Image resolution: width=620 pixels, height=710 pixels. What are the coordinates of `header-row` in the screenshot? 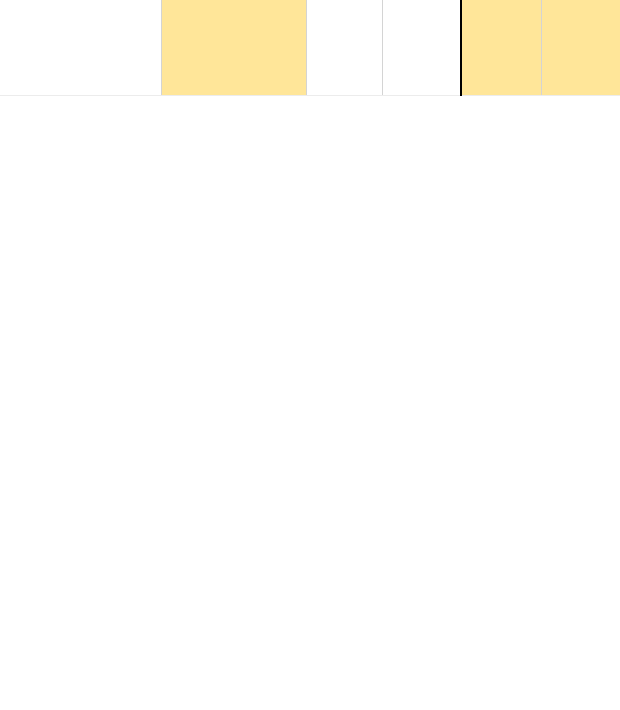 It's located at (310, 48).